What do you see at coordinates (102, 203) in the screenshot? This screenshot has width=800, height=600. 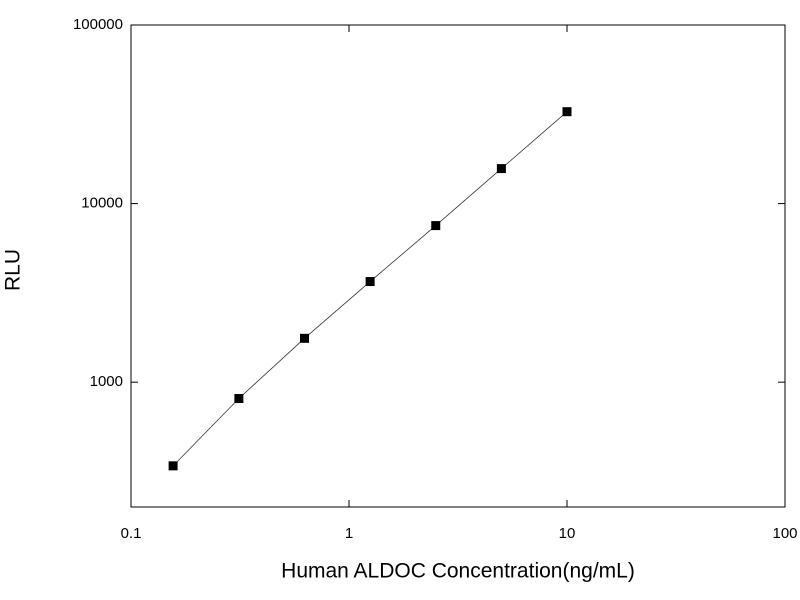 I see `y-tick-label: 10000` at bounding box center [102, 203].